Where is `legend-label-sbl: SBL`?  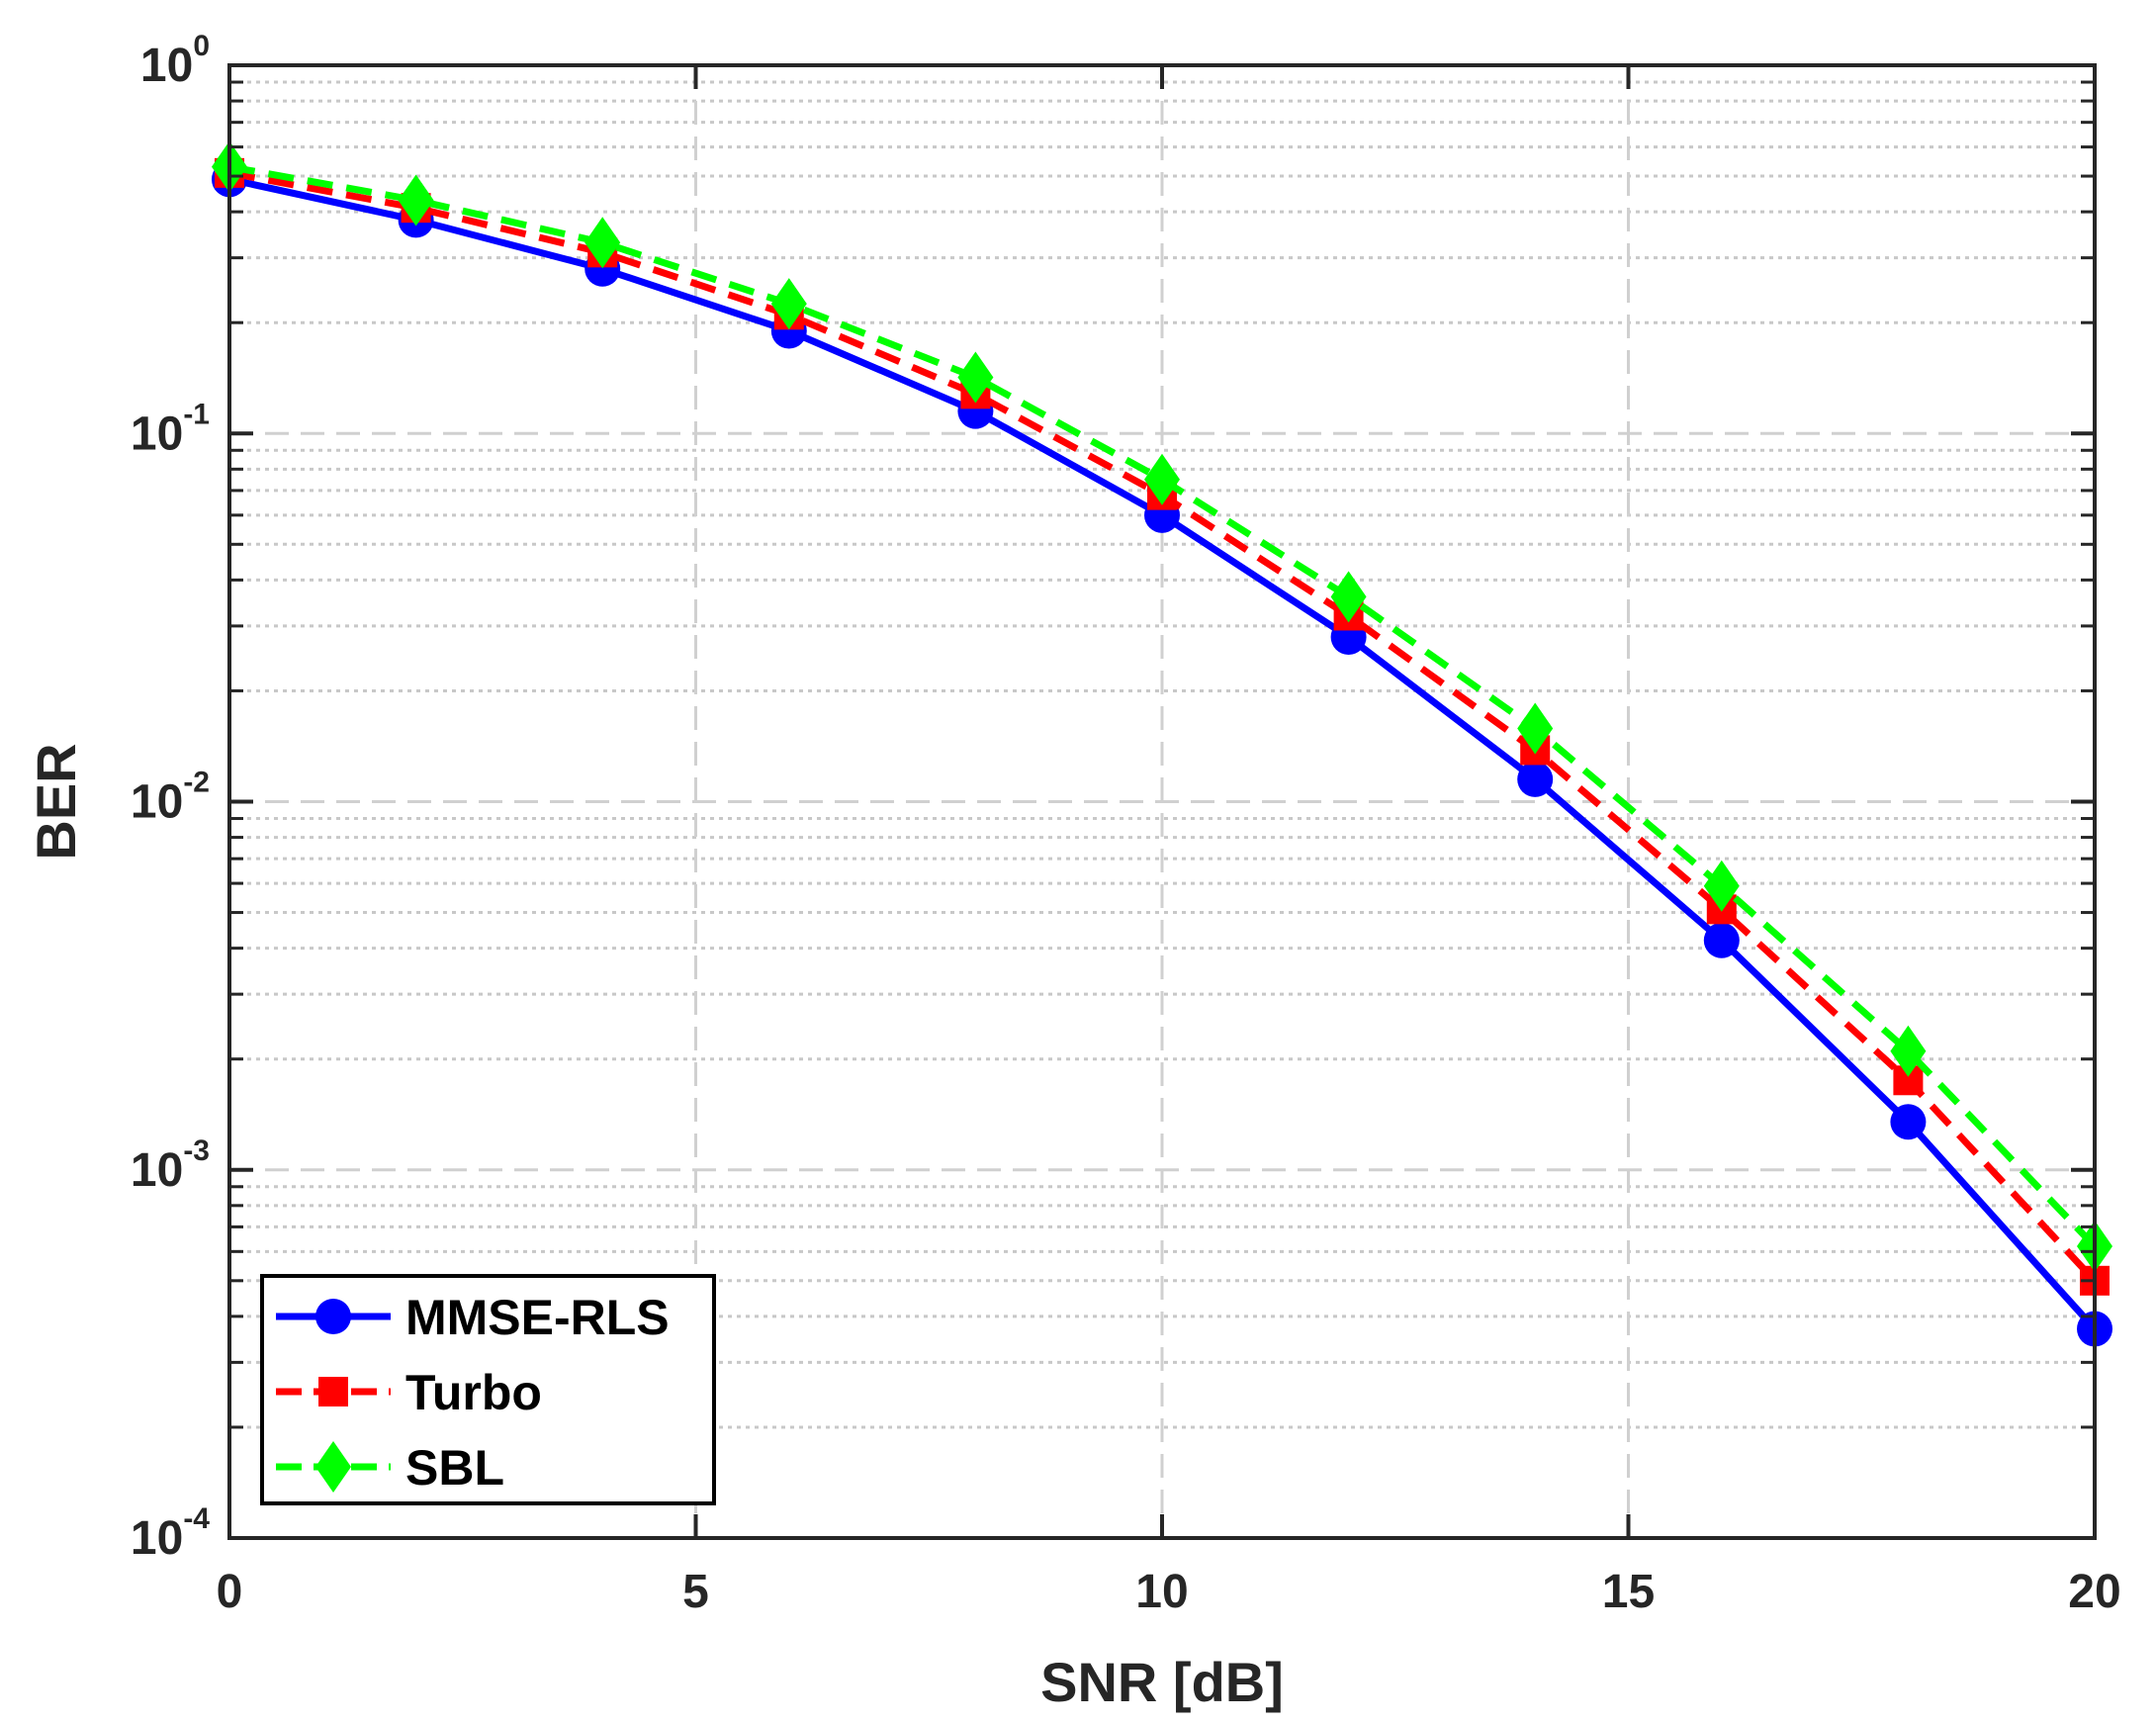 legend-label-sbl: SBL is located at coordinates (454, 1468).